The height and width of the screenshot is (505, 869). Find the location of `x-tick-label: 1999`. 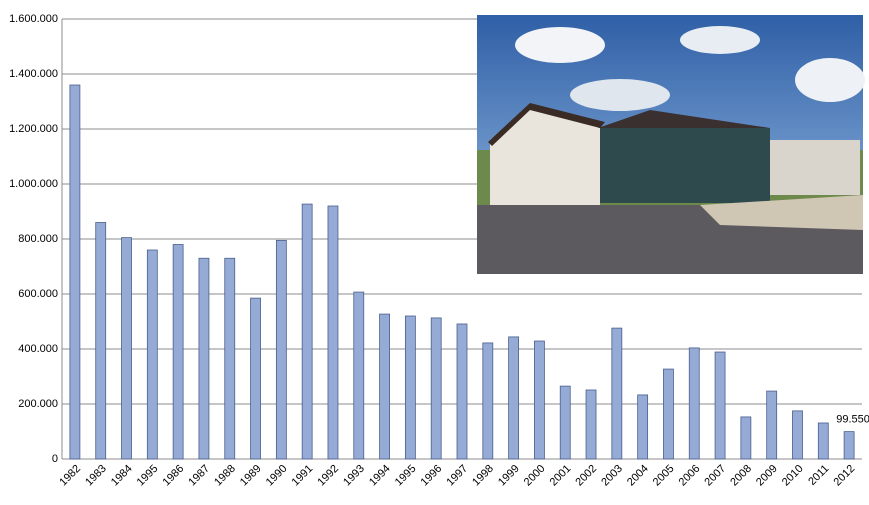

x-tick-label: 1999 is located at coordinates (509, 476).